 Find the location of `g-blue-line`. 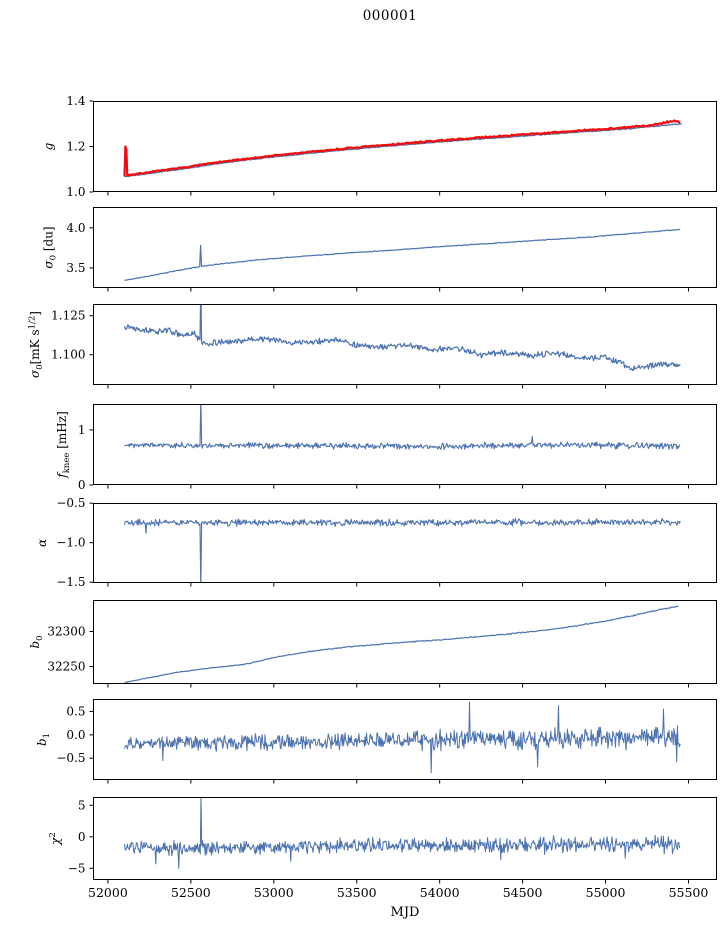

g-blue-line is located at coordinates (403, 150).